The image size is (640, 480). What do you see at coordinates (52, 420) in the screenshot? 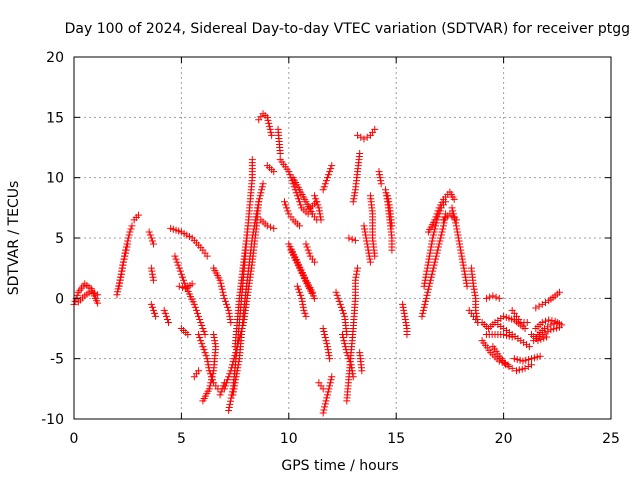
I see `y-tick-label: -10` at bounding box center [52, 420].